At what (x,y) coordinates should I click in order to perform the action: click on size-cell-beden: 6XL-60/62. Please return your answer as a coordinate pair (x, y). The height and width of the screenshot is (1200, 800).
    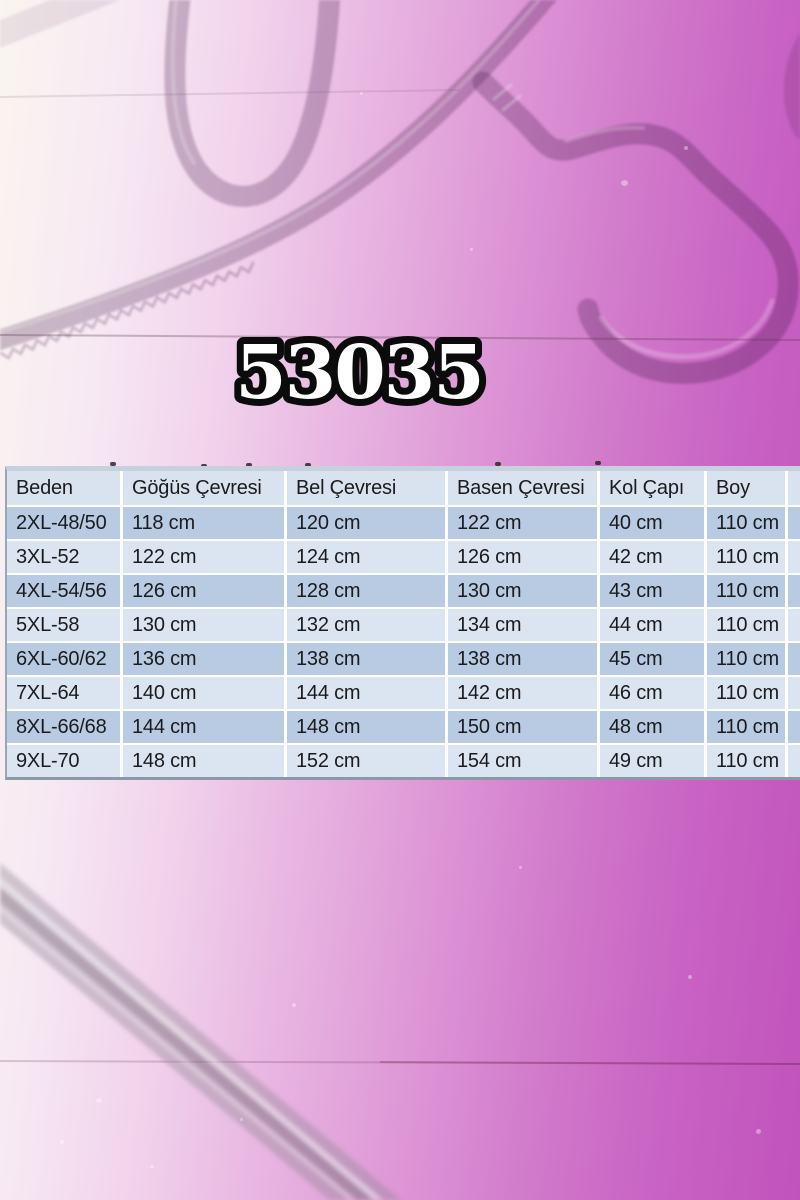
    Looking at the image, I should click on (65, 659).